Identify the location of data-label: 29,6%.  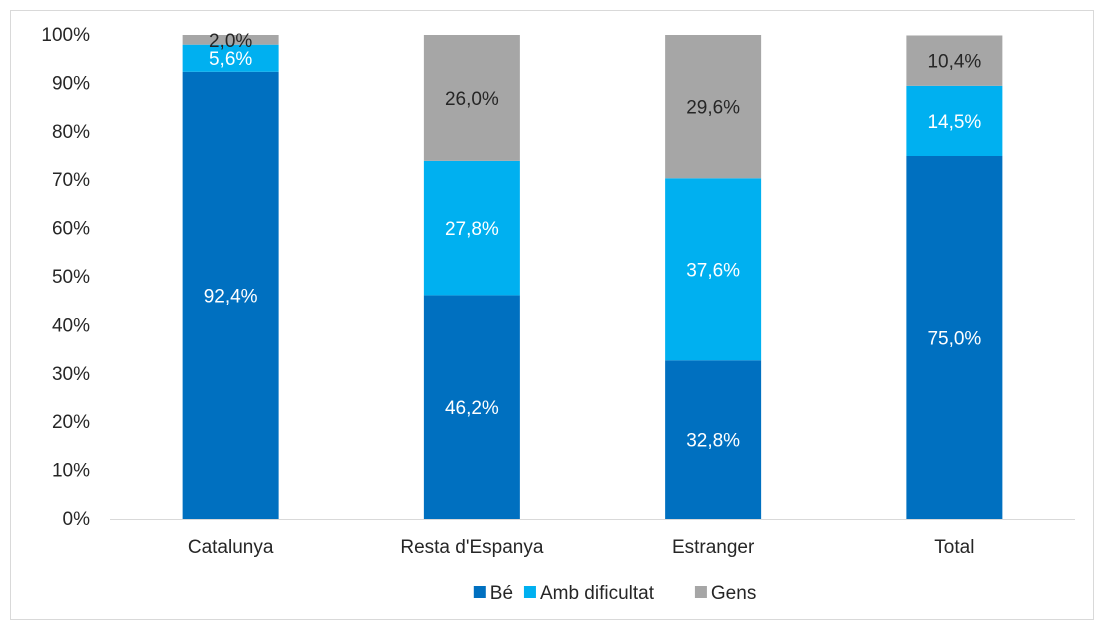
(713, 108).